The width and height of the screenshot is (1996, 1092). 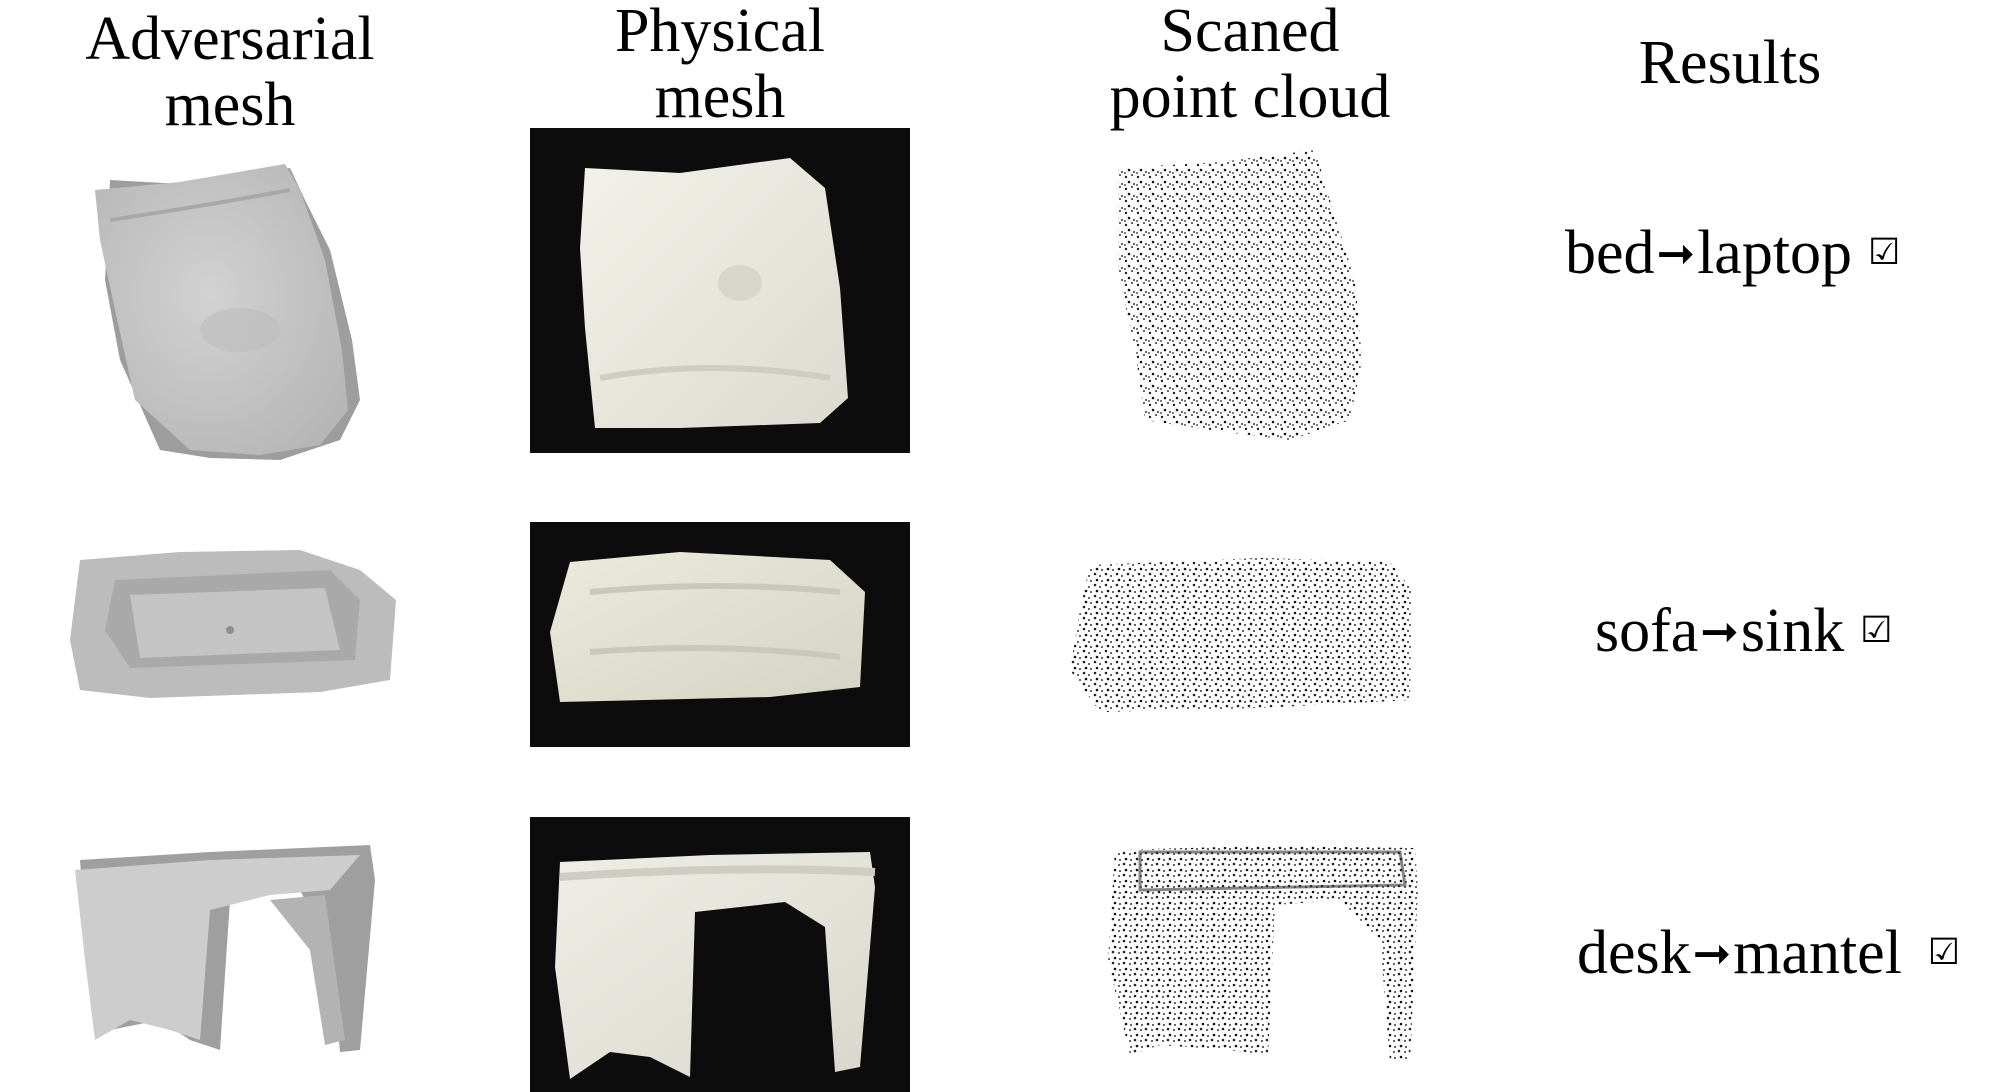 What do you see at coordinates (720, 97) in the screenshot?
I see `header-physical-line2: mesh` at bounding box center [720, 97].